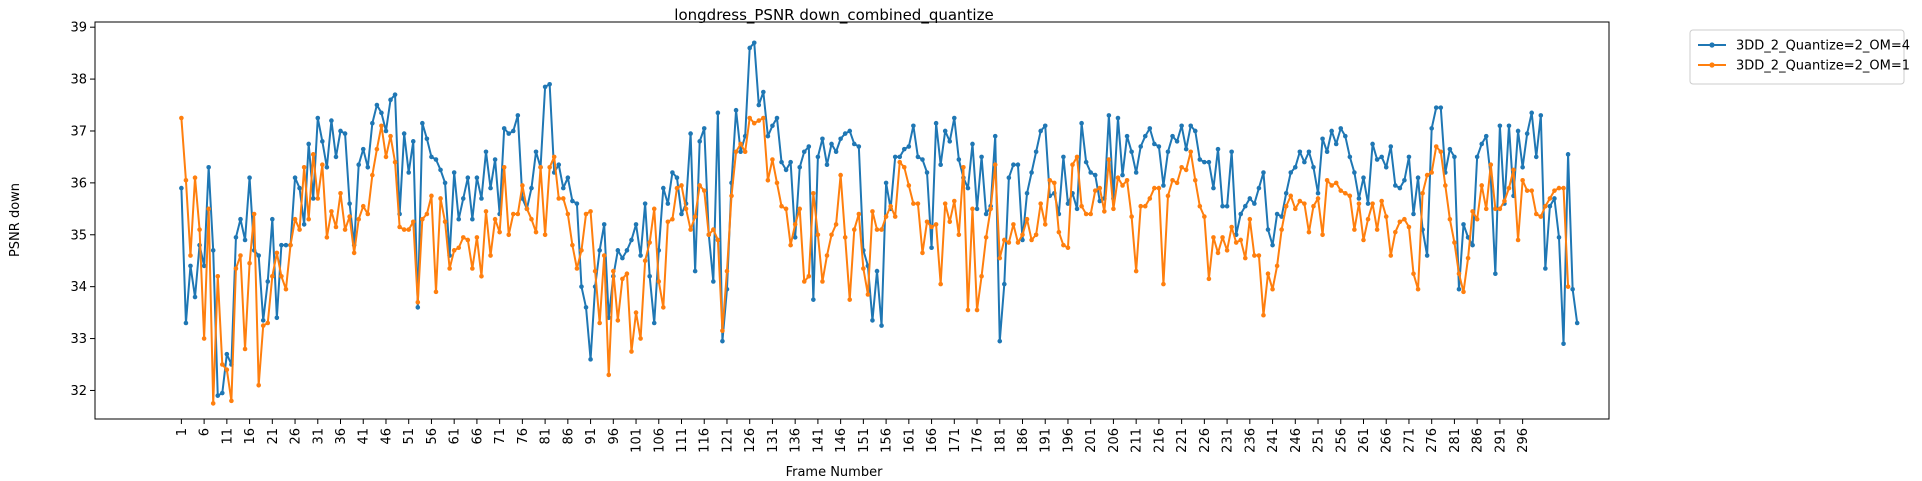  Describe the element at coordinates (614, 436) in the screenshot. I see `x-tick-label: 96` at that location.